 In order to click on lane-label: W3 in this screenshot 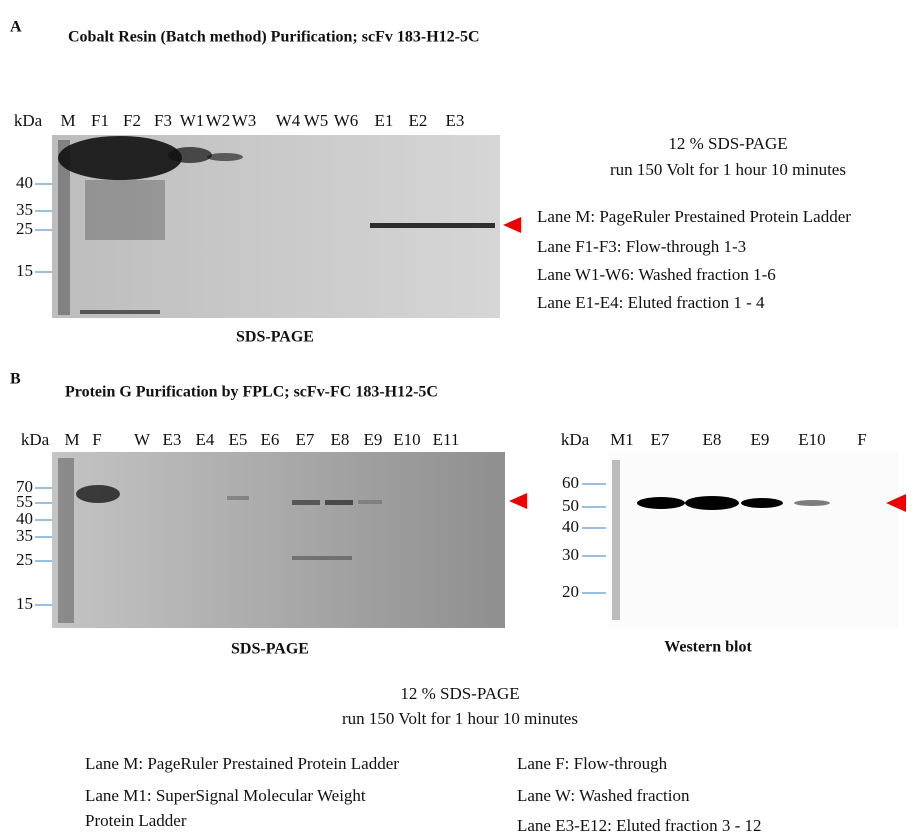, I will do `click(244, 120)`.